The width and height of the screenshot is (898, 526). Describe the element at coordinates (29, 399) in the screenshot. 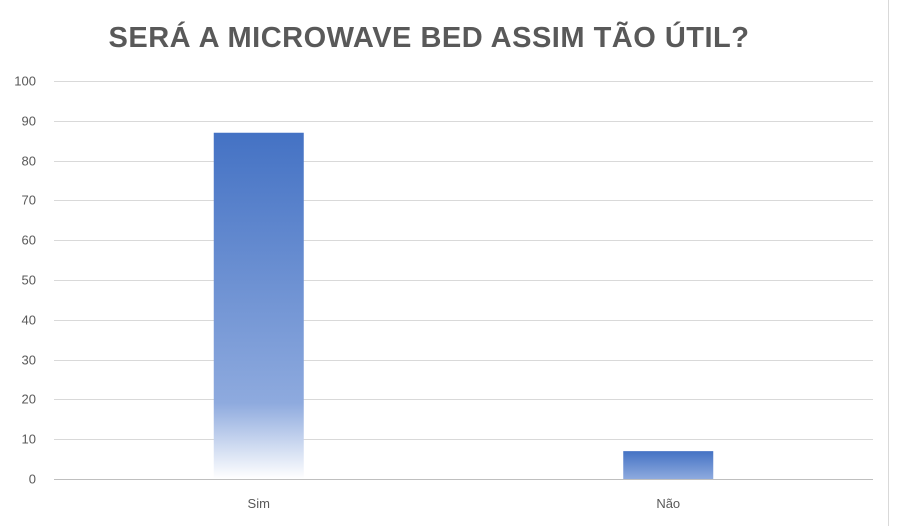

I see `y-tick-label: 20` at that location.